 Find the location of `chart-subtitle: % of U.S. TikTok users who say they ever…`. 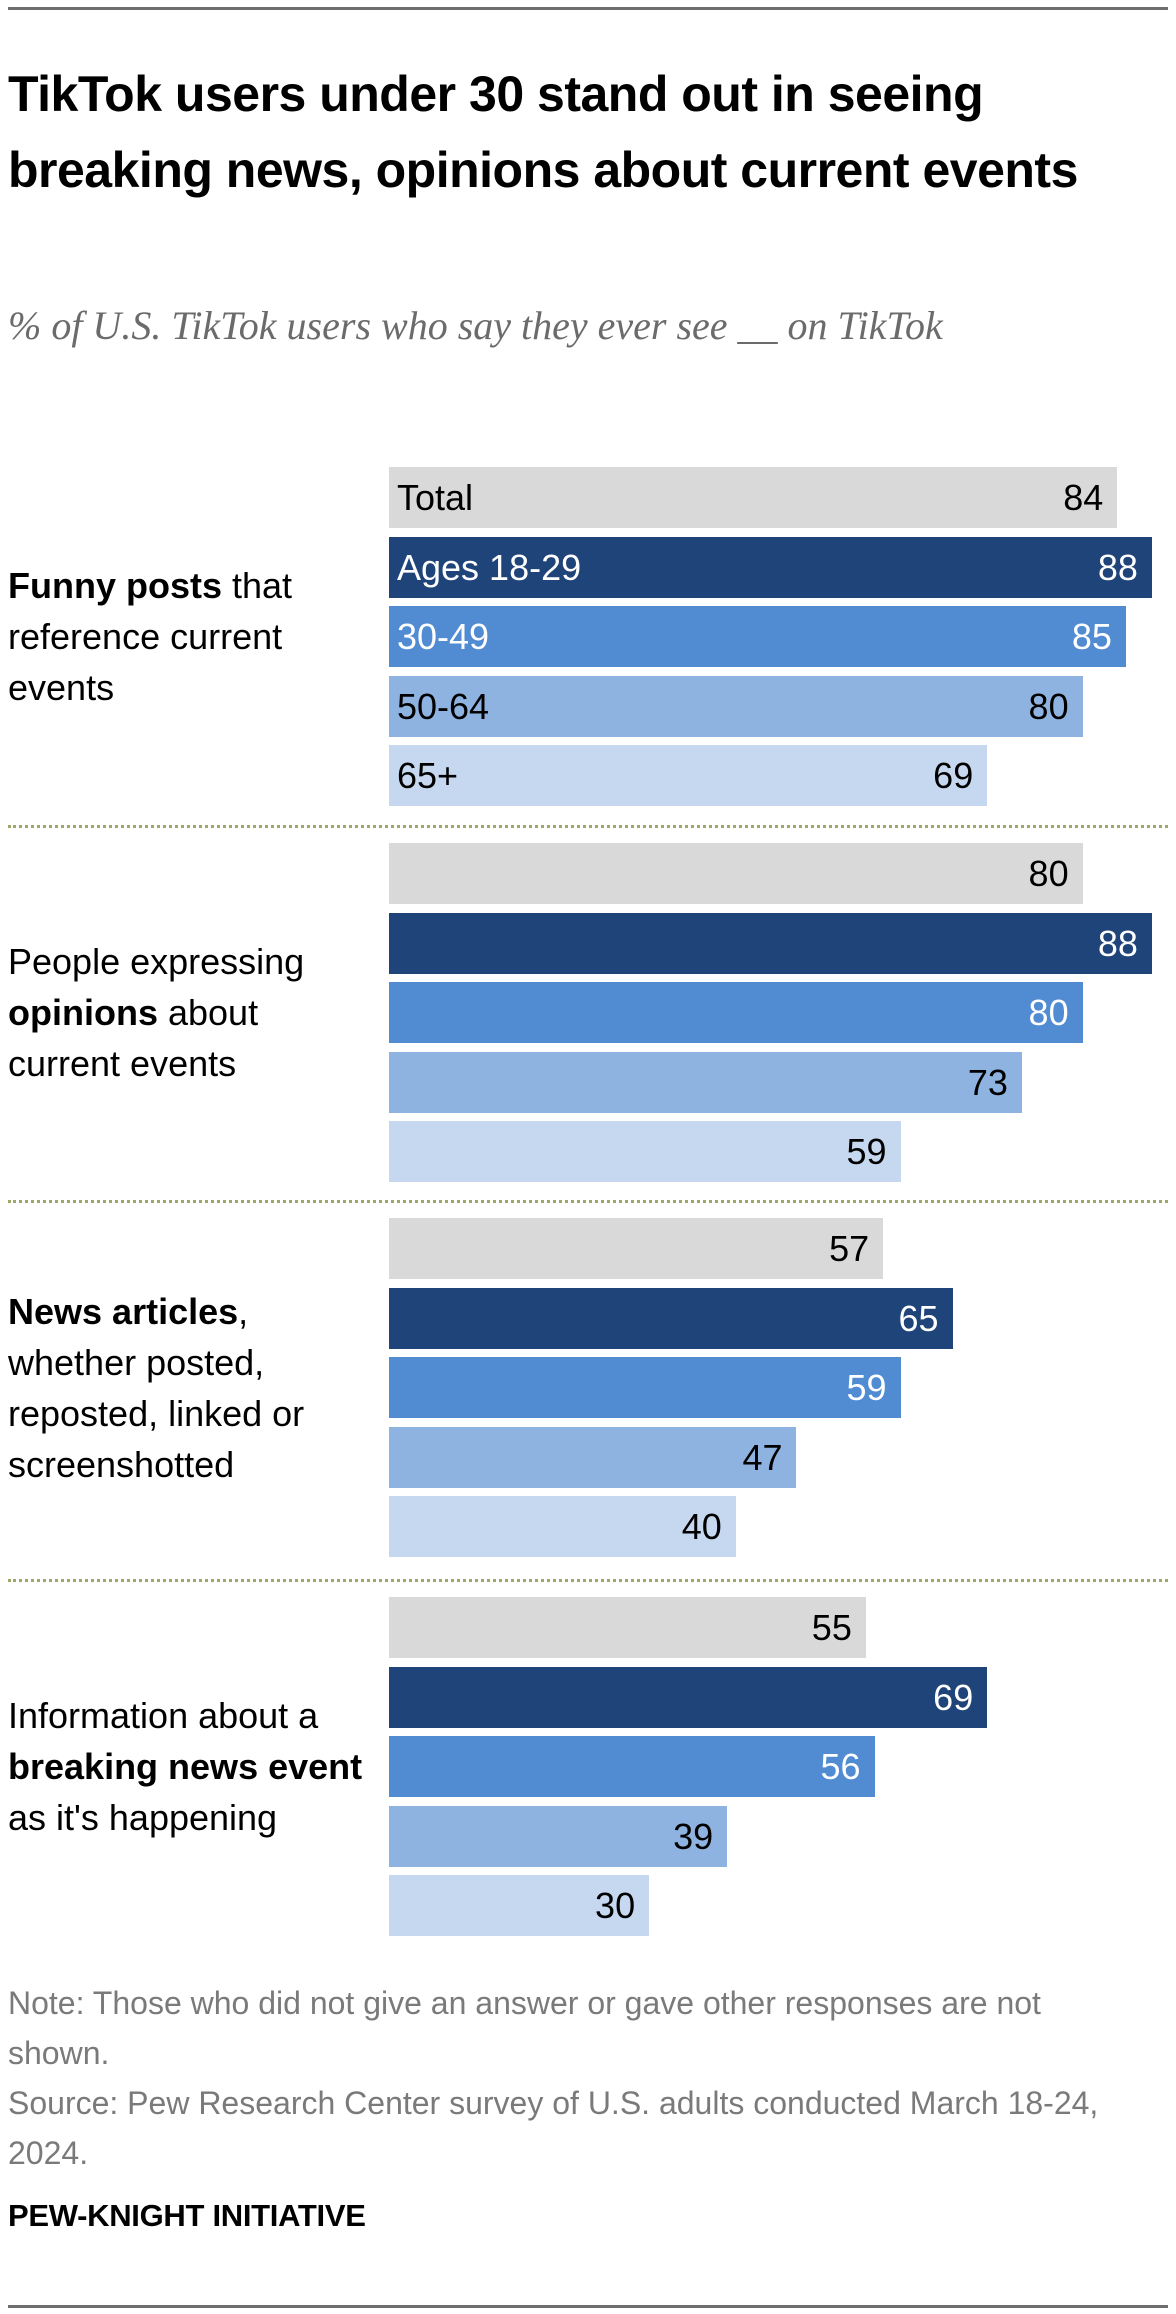

chart-subtitle: % of U.S. TikTok users who say they ever… is located at coordinates (475, 325).